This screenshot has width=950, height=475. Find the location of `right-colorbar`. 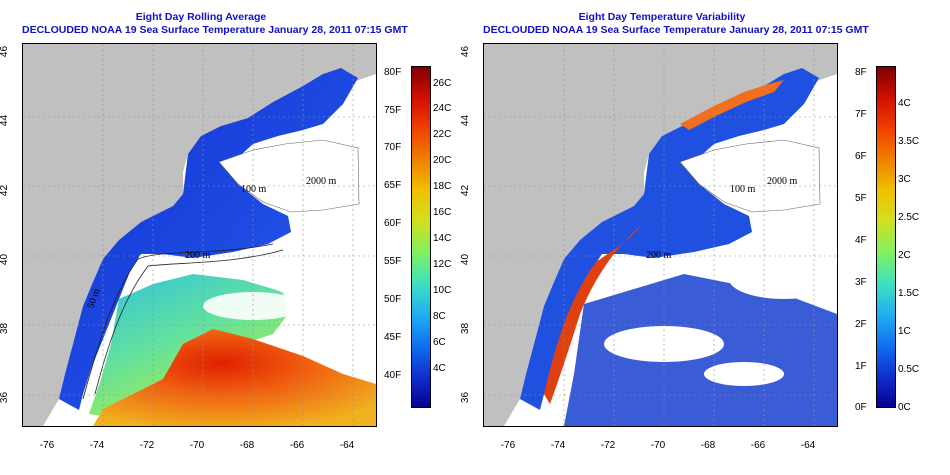

right-colorbar is located at coordinates (886, 237).